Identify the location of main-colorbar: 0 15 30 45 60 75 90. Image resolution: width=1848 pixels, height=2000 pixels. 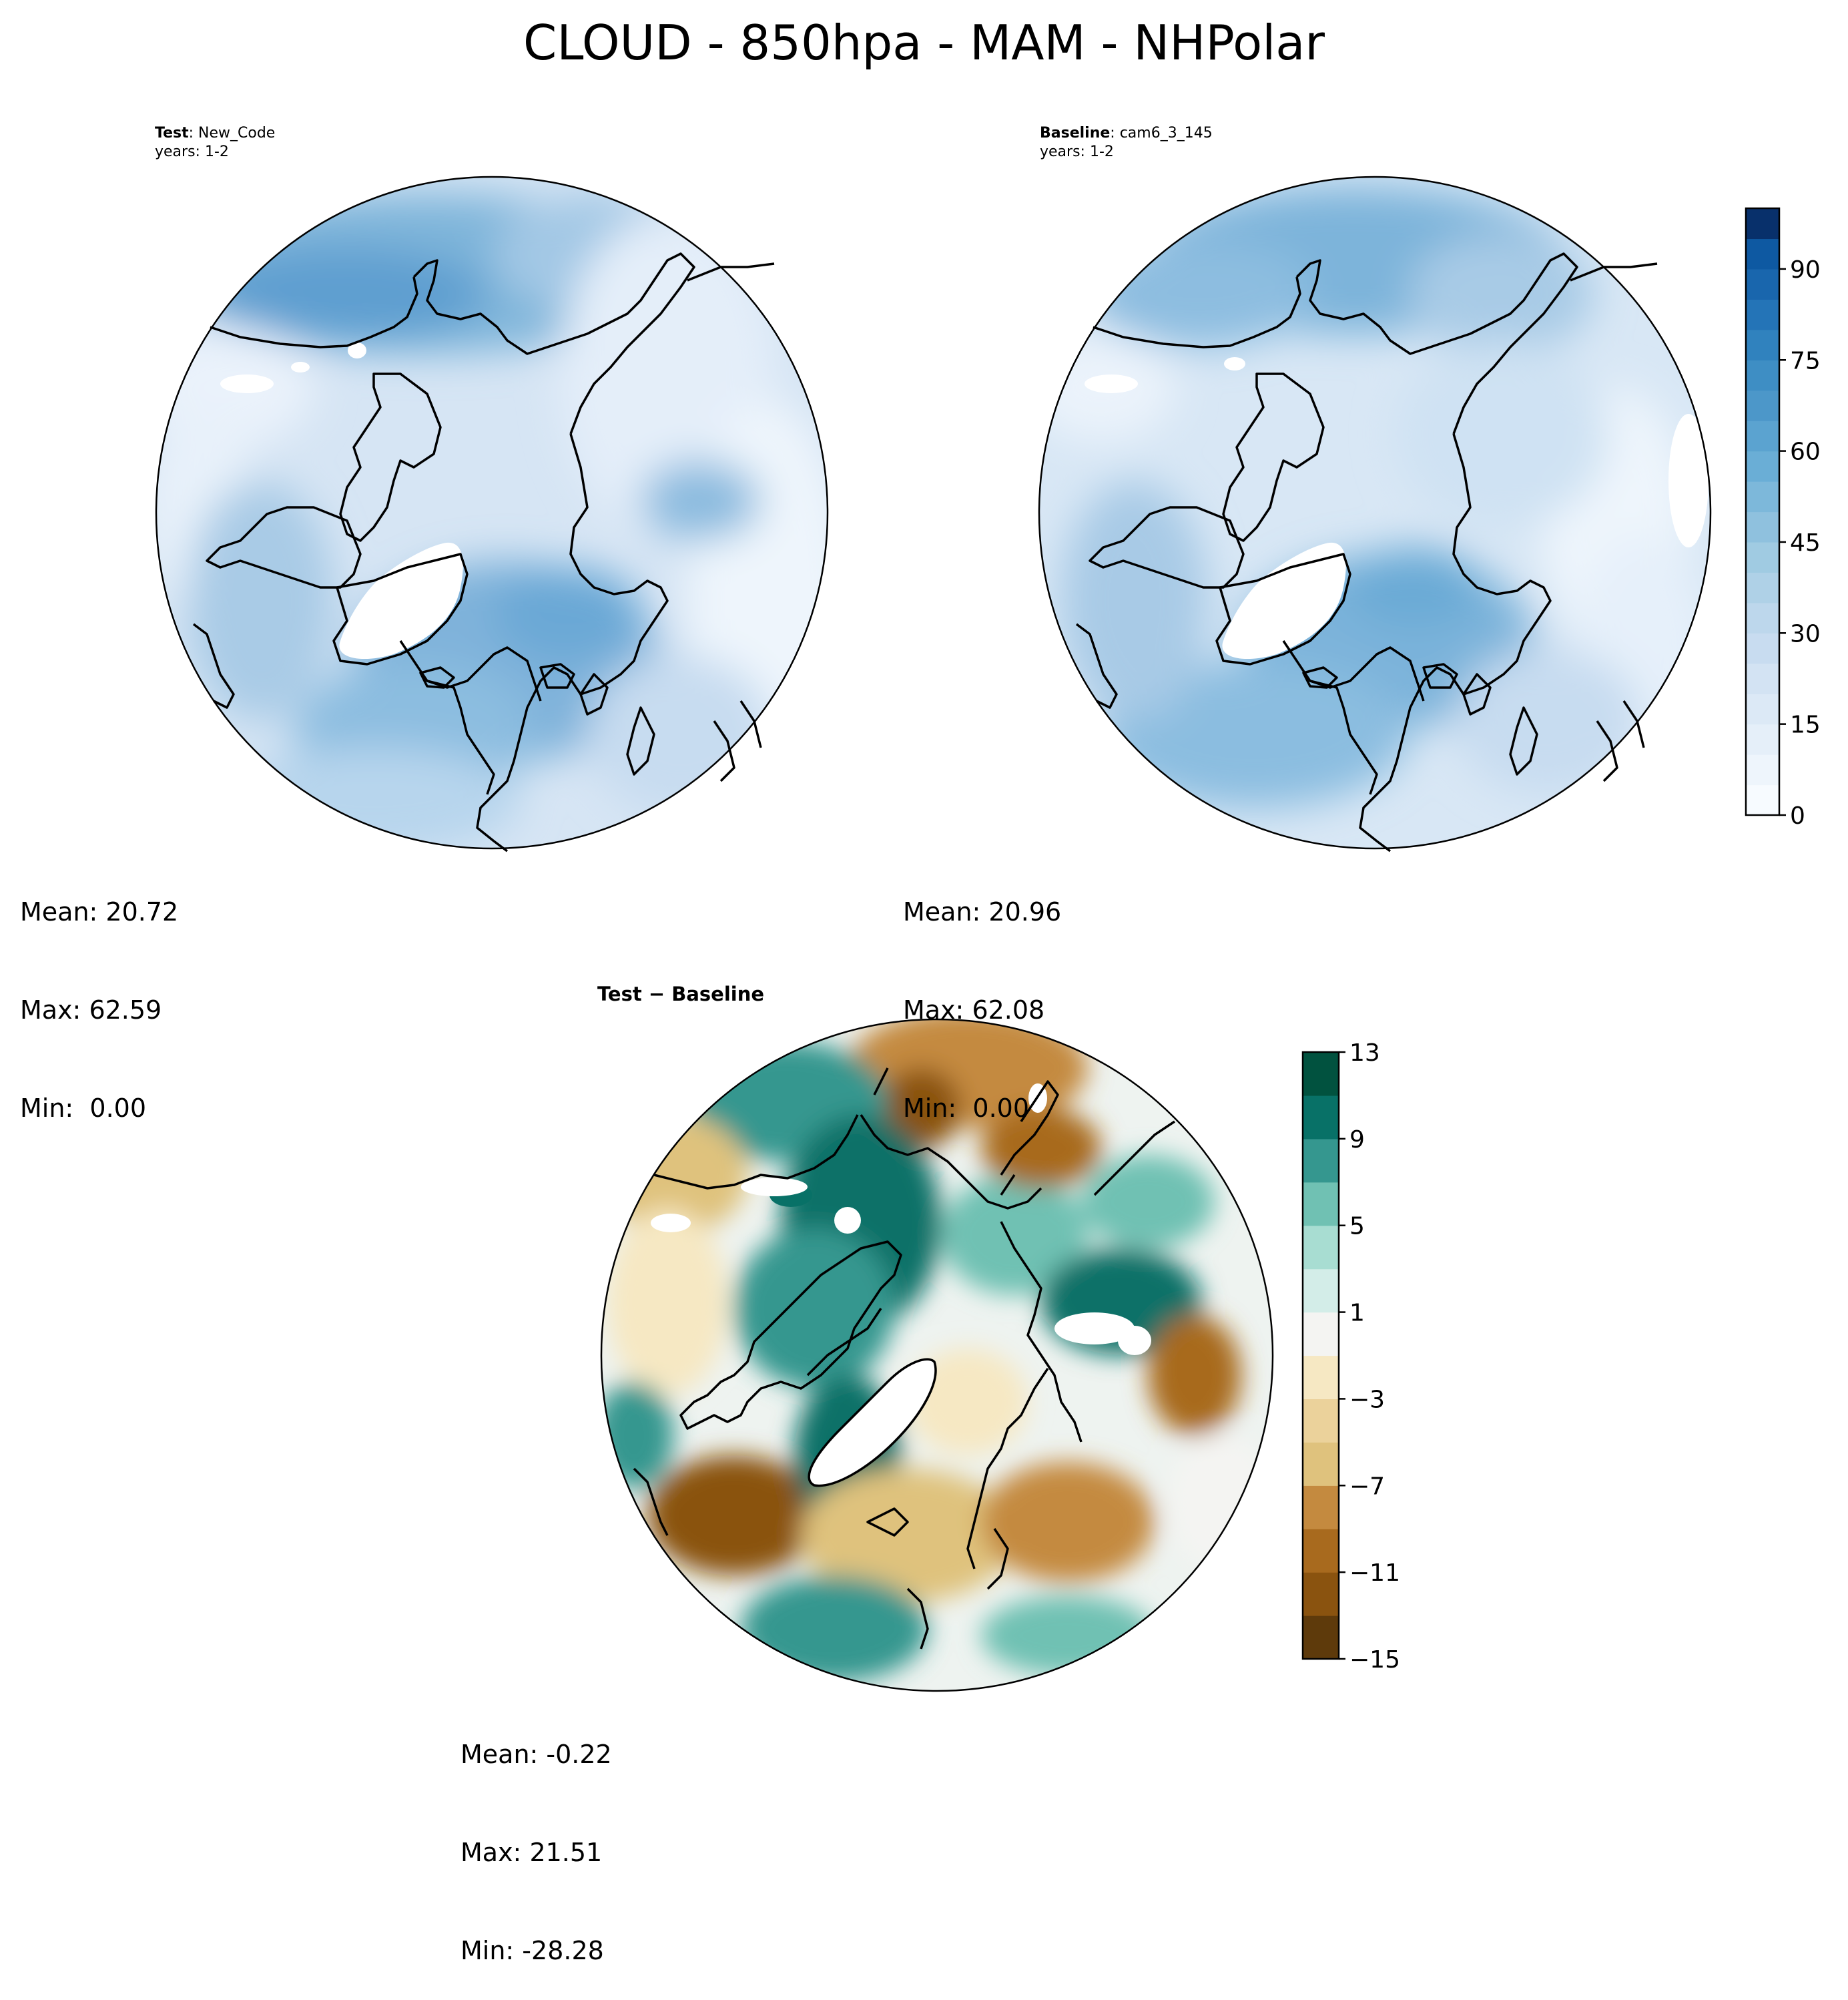
(1783, 518).